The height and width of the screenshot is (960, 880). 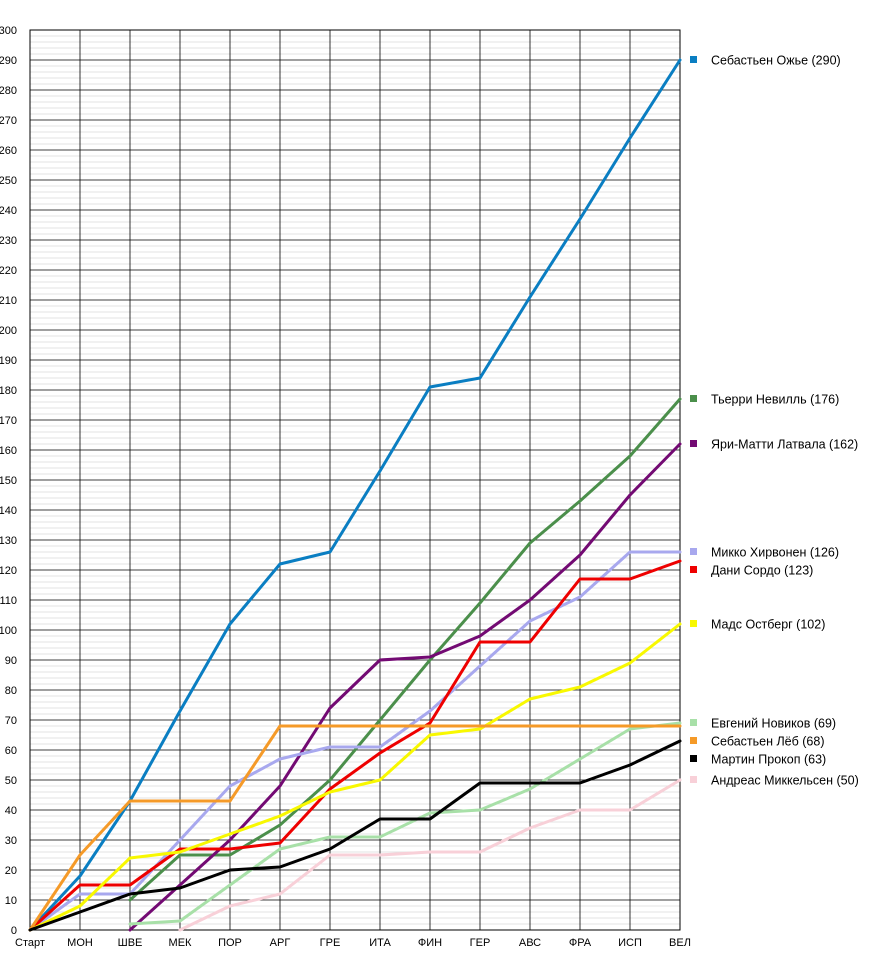 I want to click on x-tick-label: ГРЕ, so click(x=330, y=943).